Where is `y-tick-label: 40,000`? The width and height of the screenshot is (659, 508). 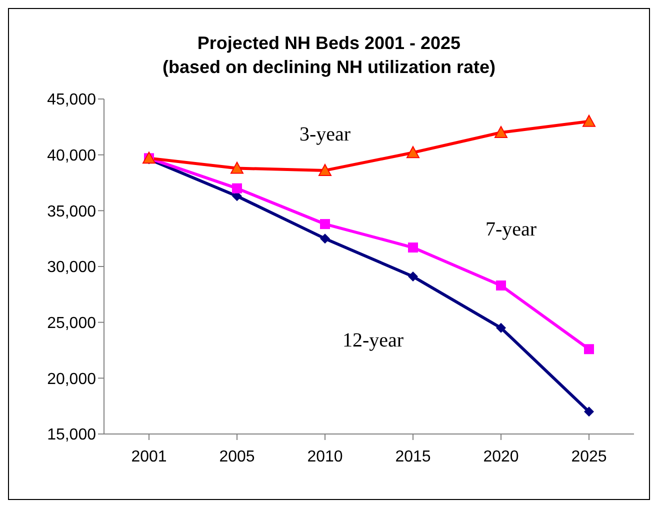
y-tick-label: 40,000 is located at coordinates (71, 156).